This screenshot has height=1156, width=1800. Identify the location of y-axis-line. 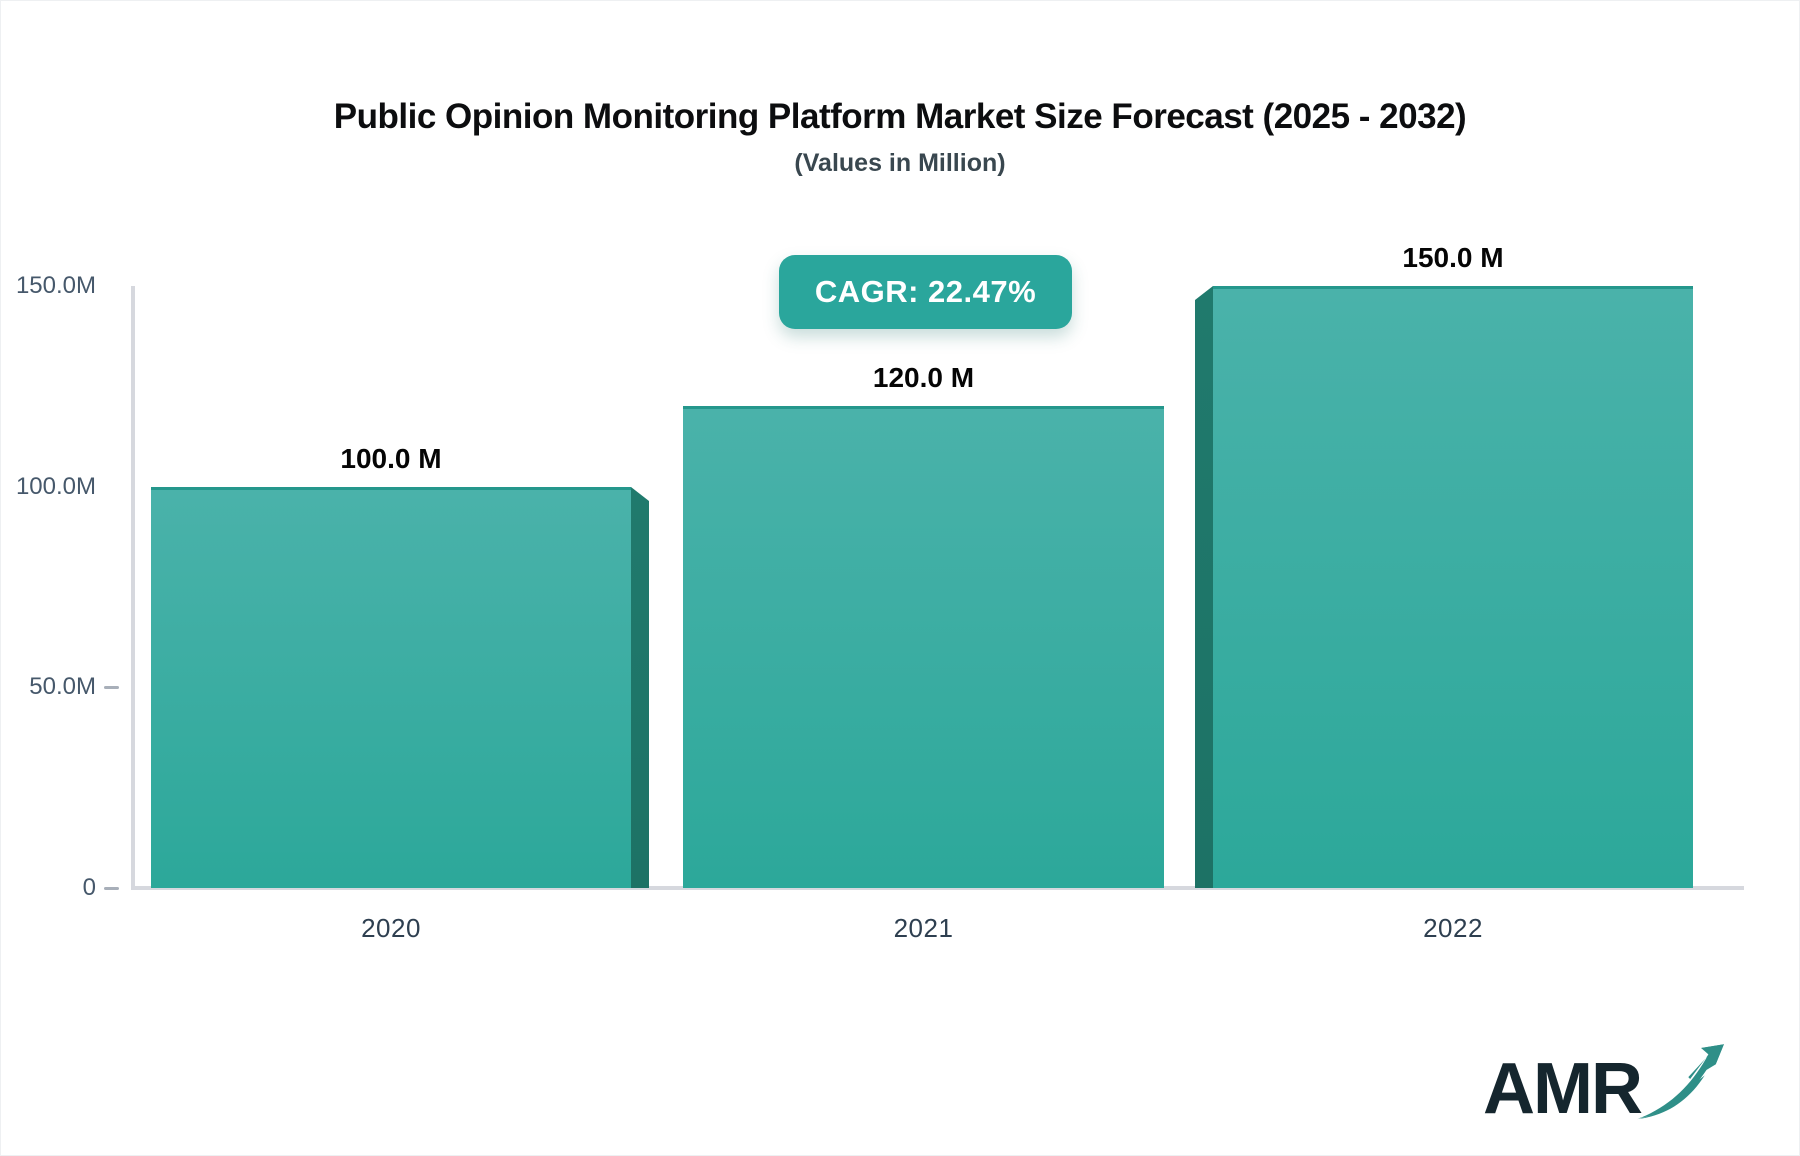
(133, 588).